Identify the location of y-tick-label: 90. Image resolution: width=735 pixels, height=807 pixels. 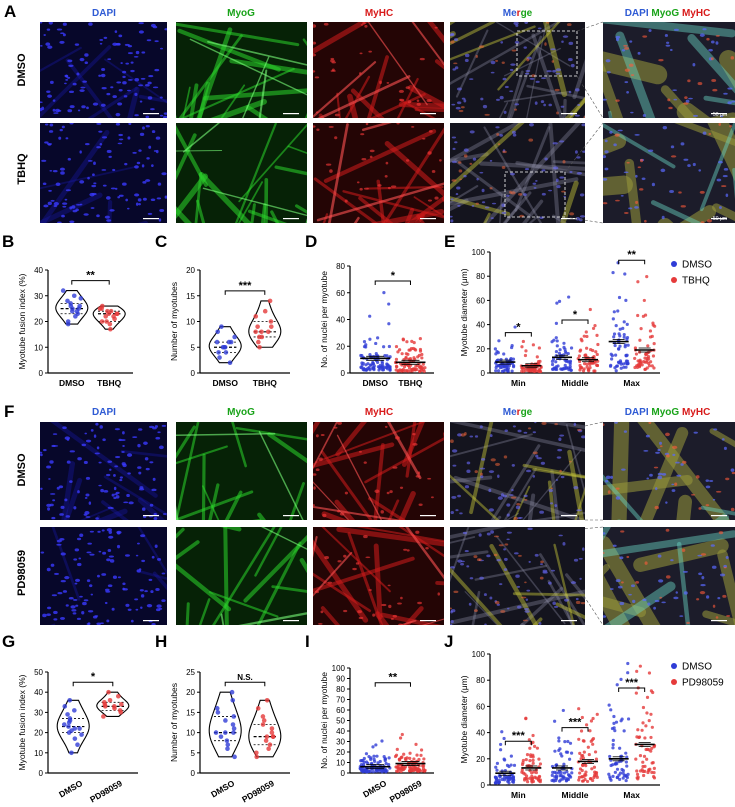
(340, 679).